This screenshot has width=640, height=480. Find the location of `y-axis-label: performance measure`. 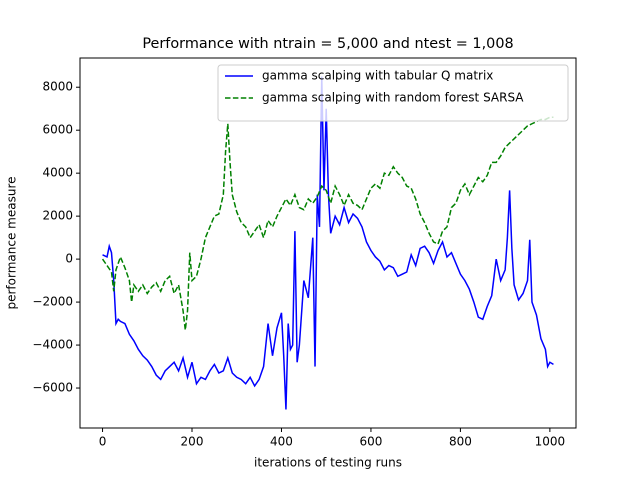

y-axis-label: performance measure is located at coordinates (12, 242).